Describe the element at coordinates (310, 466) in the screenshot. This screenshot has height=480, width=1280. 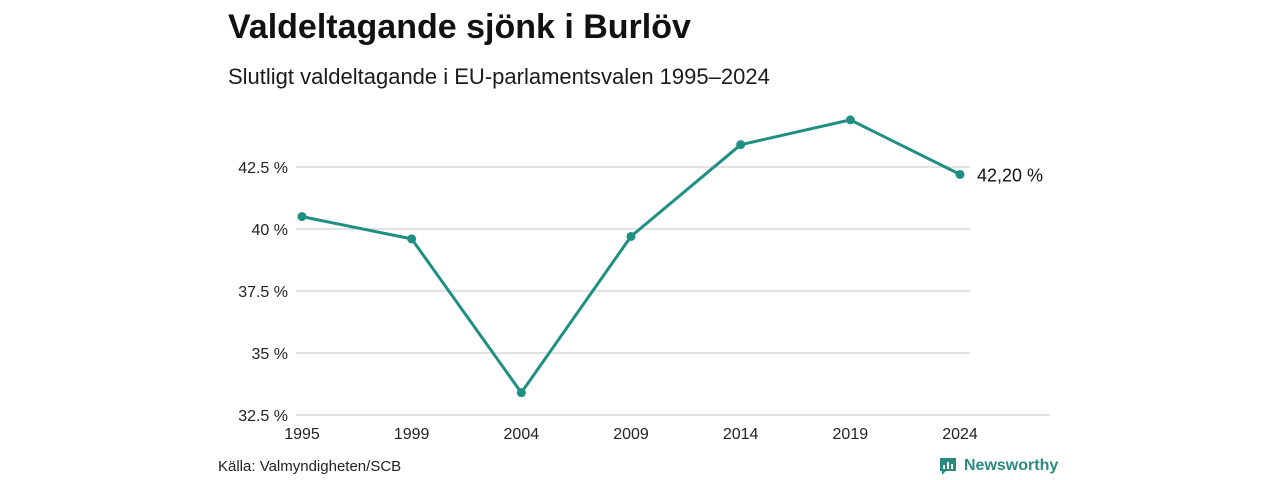
I see `source-note: Källa: Valmyndigheten/SCB` at that location.